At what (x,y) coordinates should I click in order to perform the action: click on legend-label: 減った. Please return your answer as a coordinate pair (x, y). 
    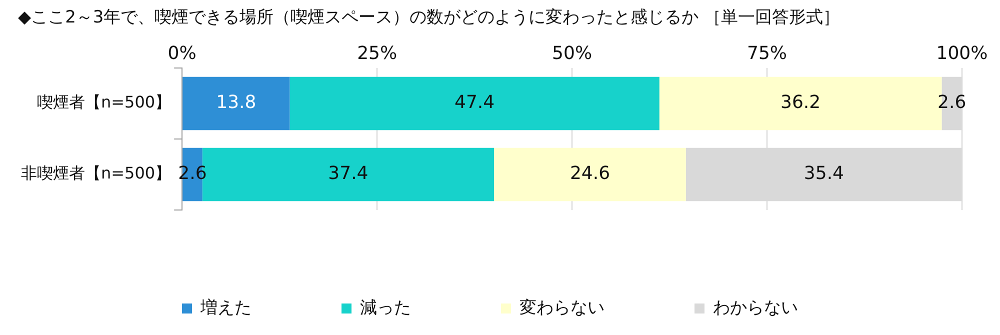
    Looking at the image, I should click on (385, 308).